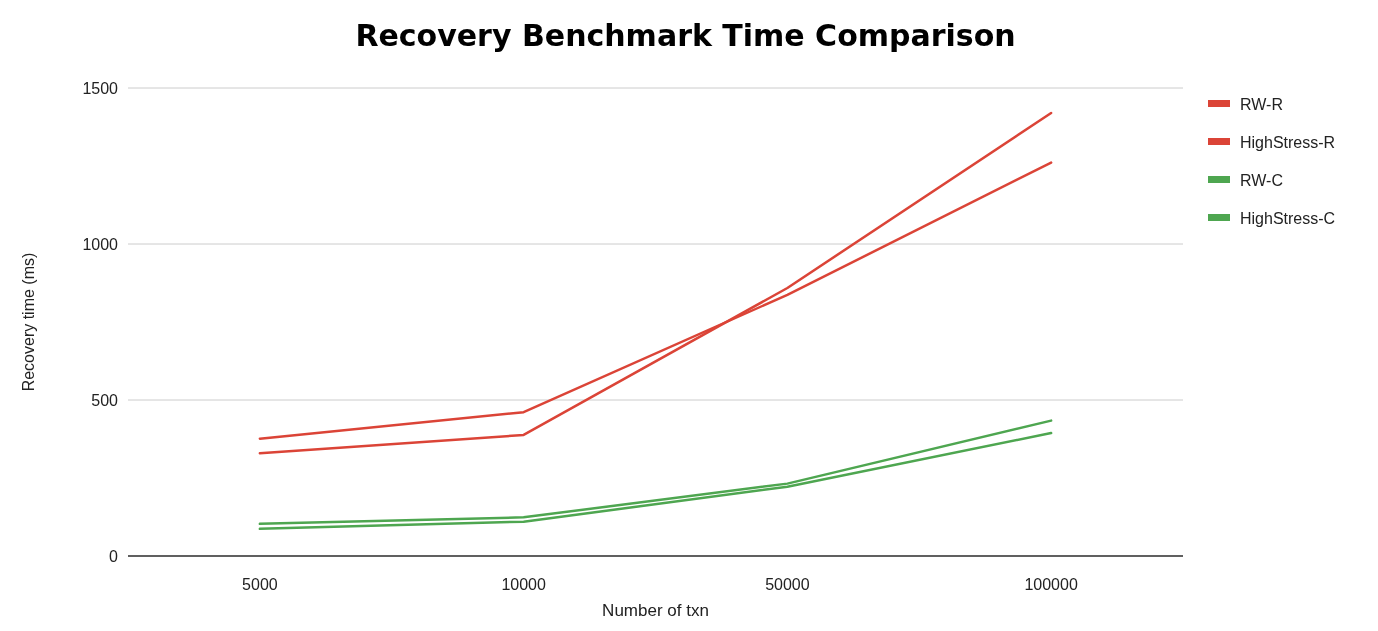 The width and height of the screenshot is (1378, 631). What do you see at coordinates (28, 322) in the screenshot?
I see `y-axis-title: Recovery time (ms)` at bounding box center [28, 322].